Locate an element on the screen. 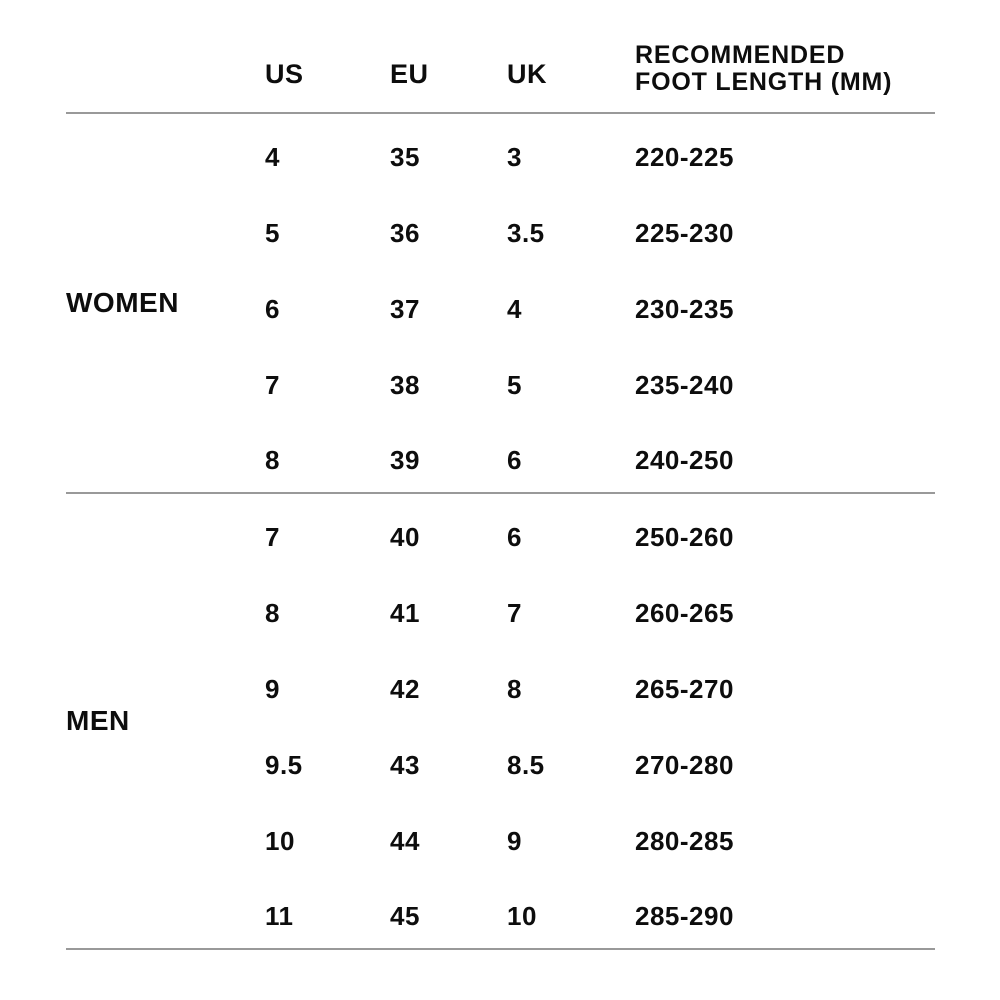  header-us: US is located at coordinates (327, 57).